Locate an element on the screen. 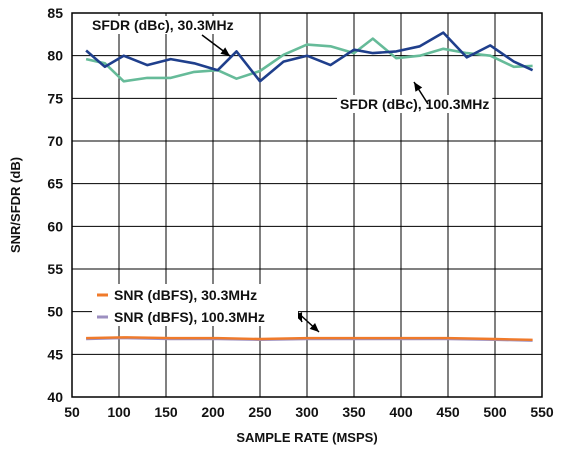 The image size is (570, 452). y-tick-label: 50 is located at coordinates (55, 312).